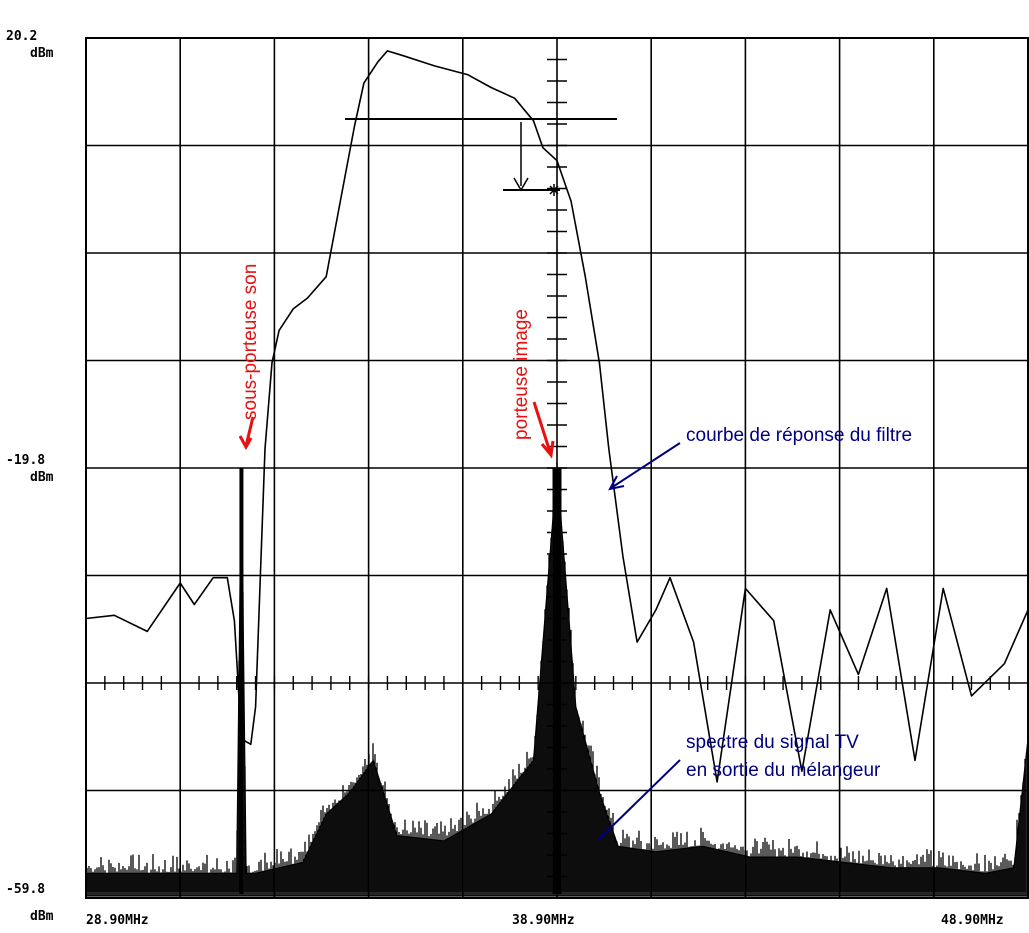 This screenshot has height=933, width=1029. I want to click on annotation-tv-spectrum-arrow, so click(639, 800).